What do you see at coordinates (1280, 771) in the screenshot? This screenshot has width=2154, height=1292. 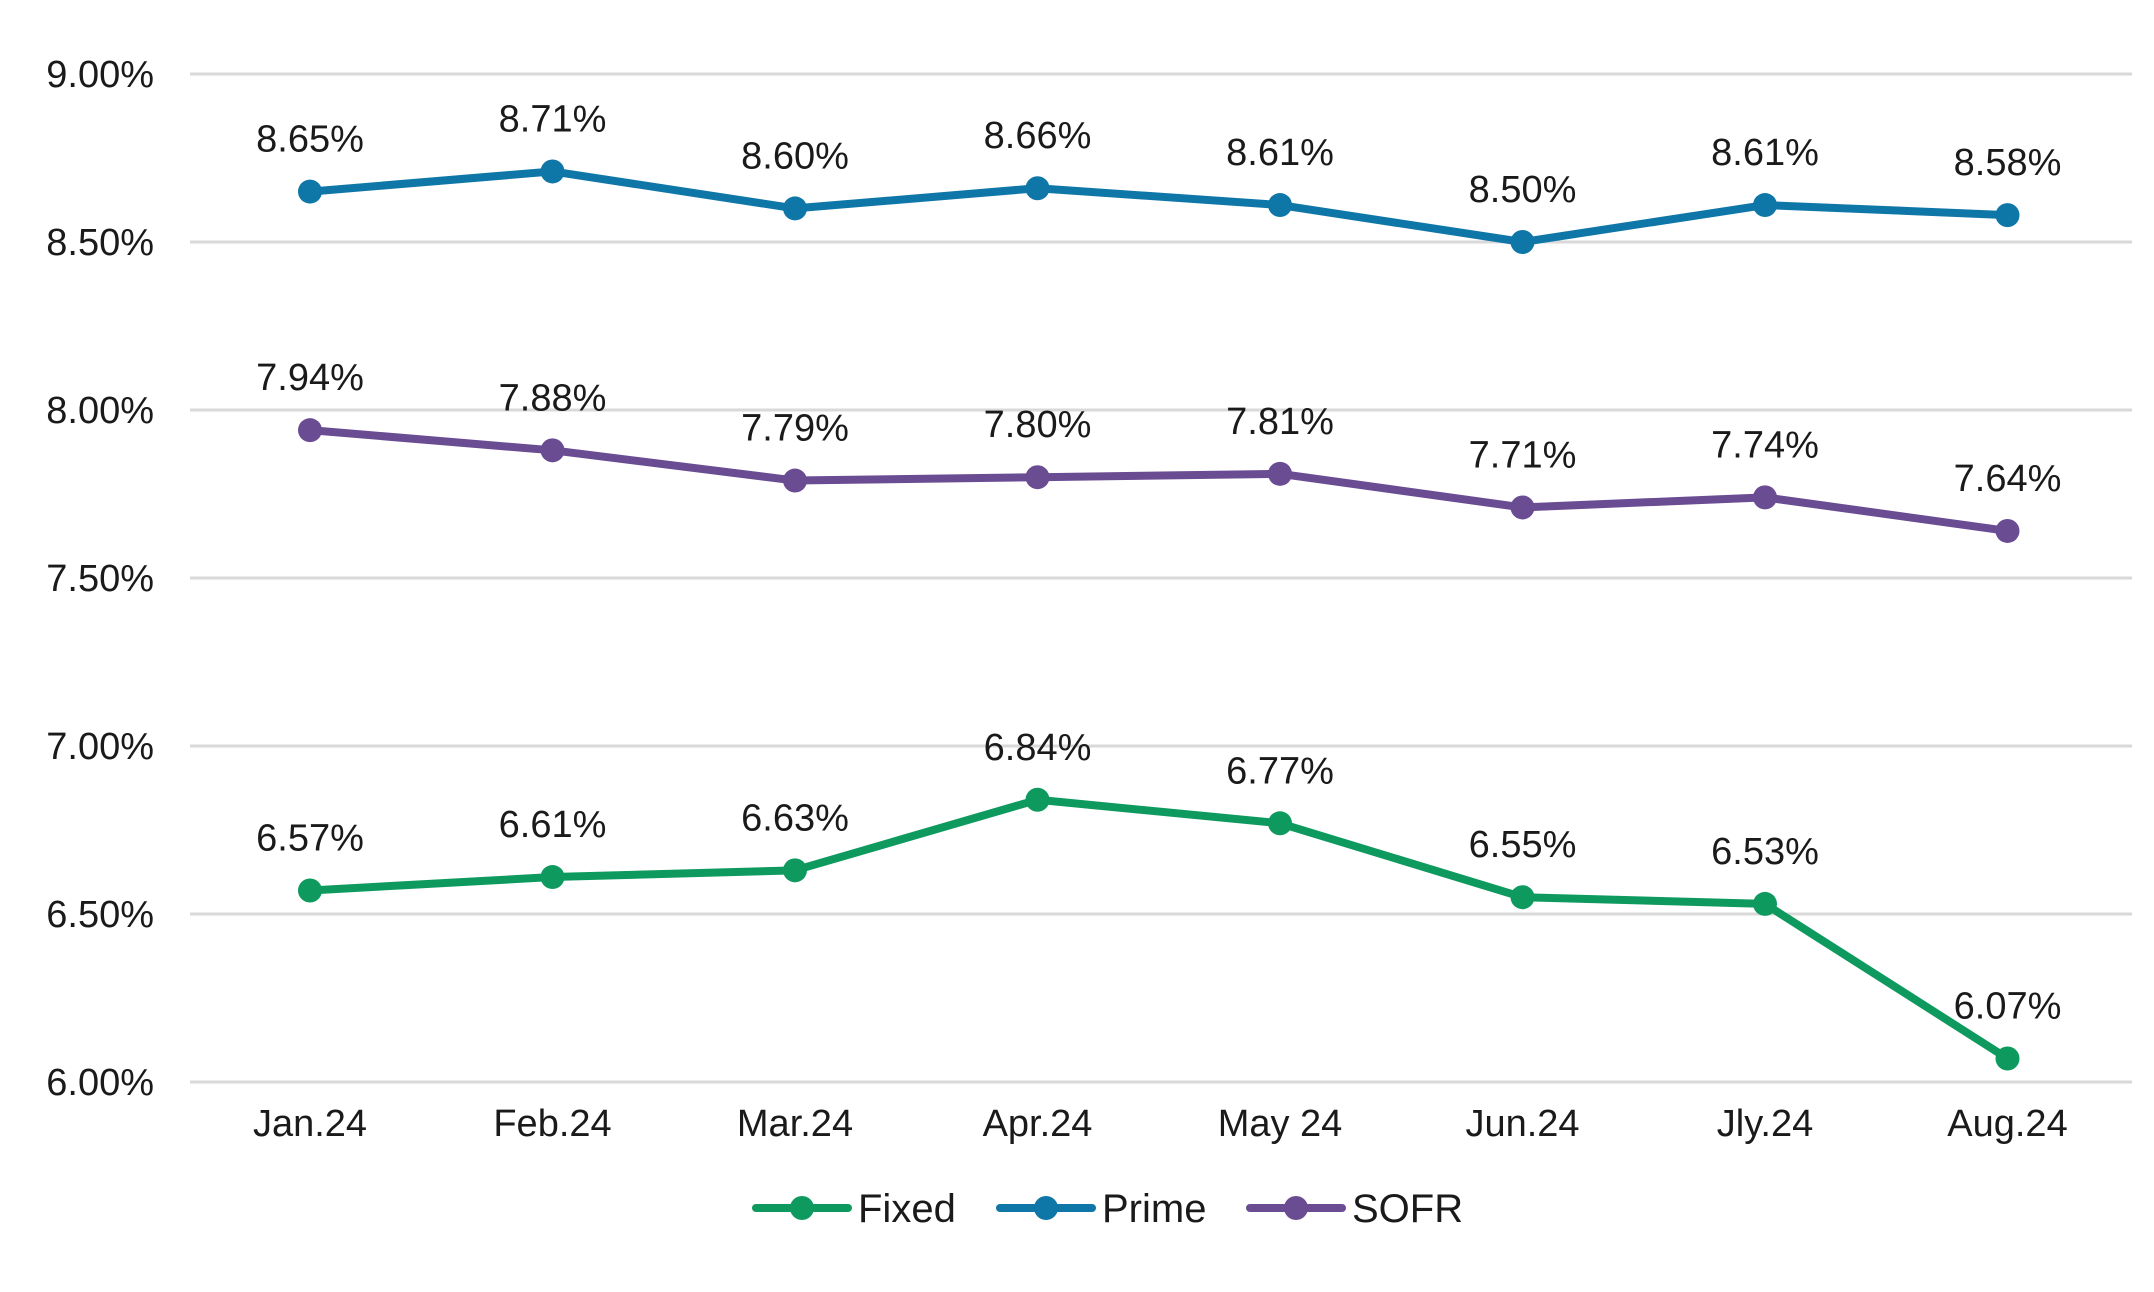 I see `data-label-fixed: 6.77%` at bounding box center [1280, 771].